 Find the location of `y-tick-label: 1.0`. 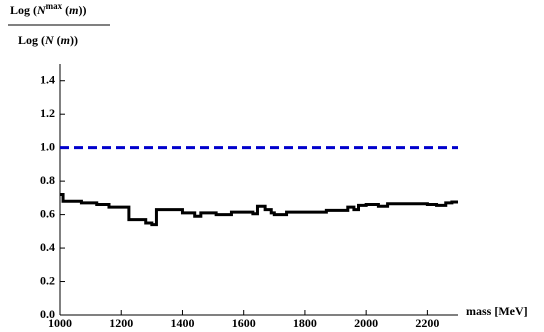

y-tick-label: 1.0 is located at coordinates (47, 146).